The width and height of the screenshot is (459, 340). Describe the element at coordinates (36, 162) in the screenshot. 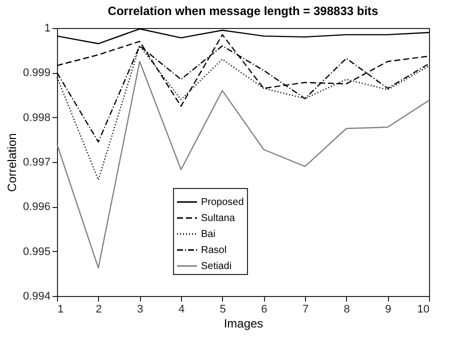

I see `y-tick-label: 0.997` at that location.